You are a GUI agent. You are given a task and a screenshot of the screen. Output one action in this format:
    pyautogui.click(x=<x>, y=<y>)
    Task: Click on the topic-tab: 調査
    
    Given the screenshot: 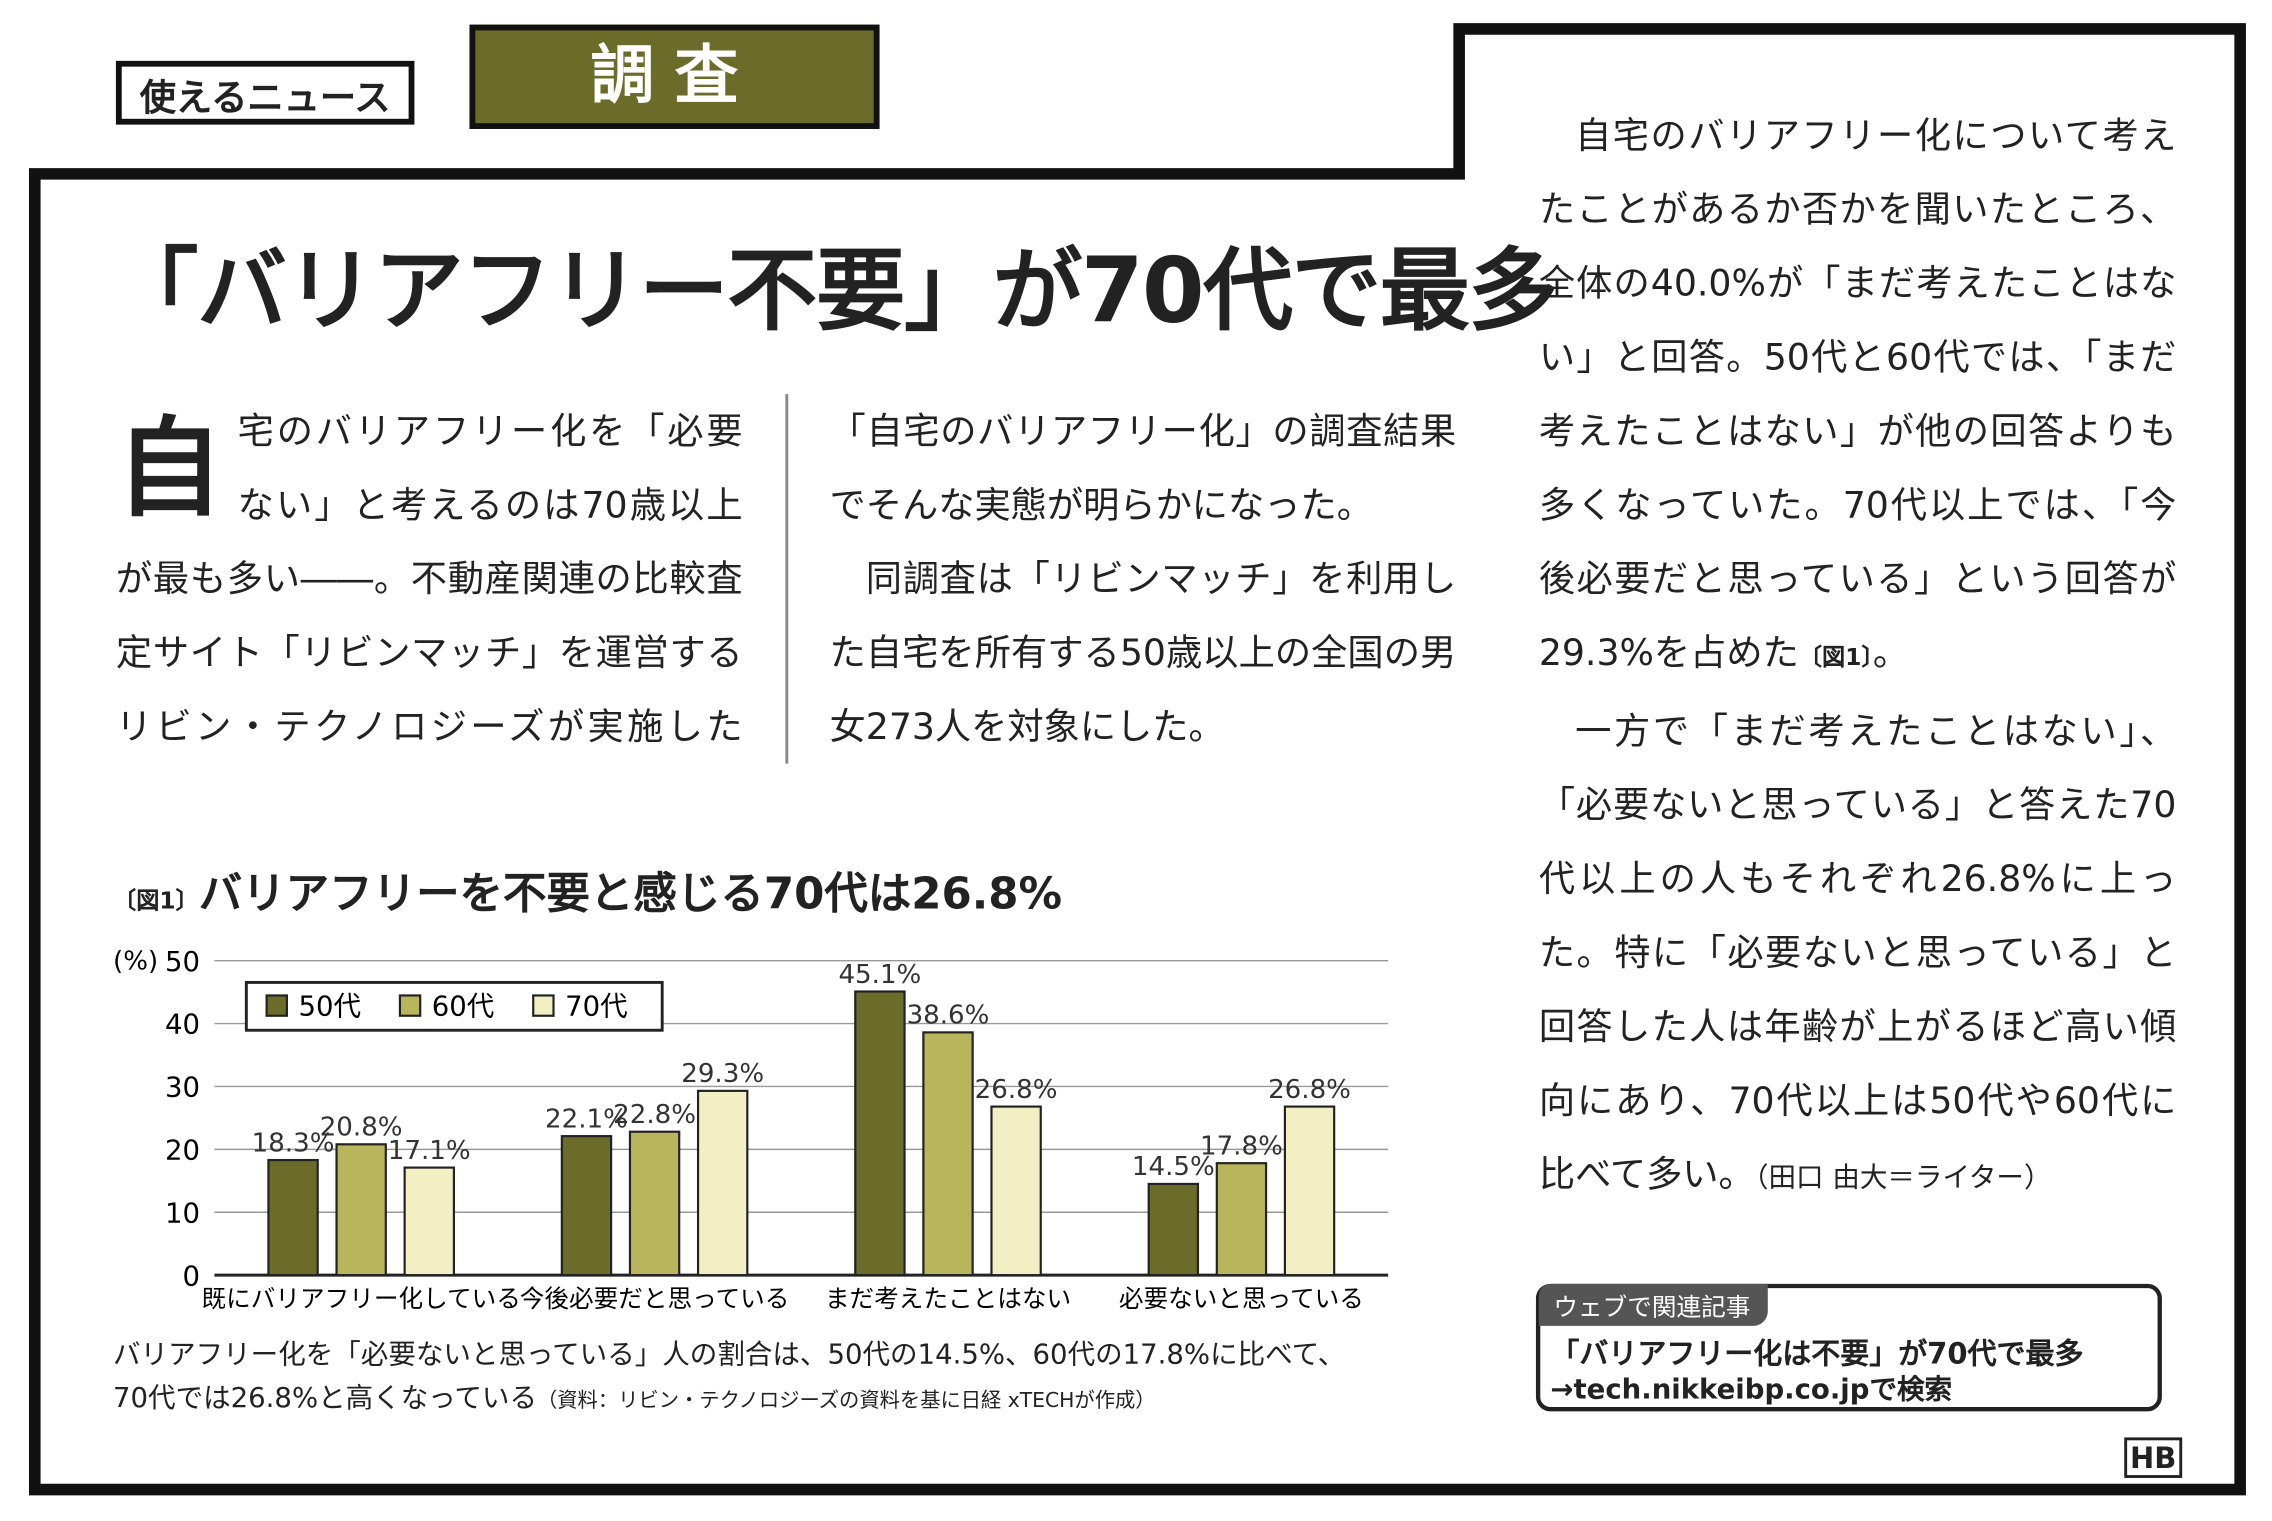 What is the action you would take?
    pyautogui.click(x=674, y=76)
    